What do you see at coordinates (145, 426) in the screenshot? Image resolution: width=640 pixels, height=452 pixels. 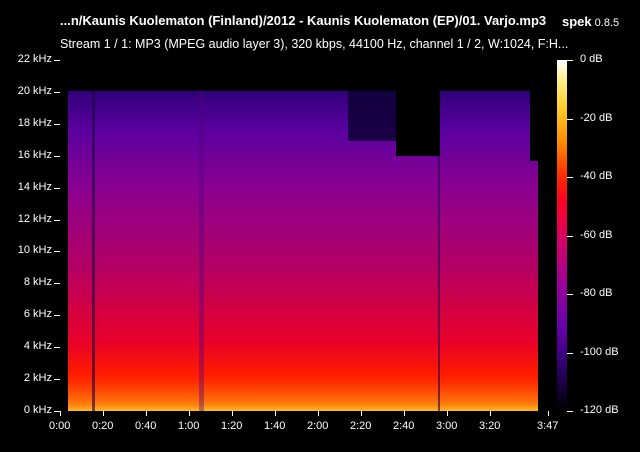 I see `x-tick-label: 0:40` at bounding box center [145, 426].